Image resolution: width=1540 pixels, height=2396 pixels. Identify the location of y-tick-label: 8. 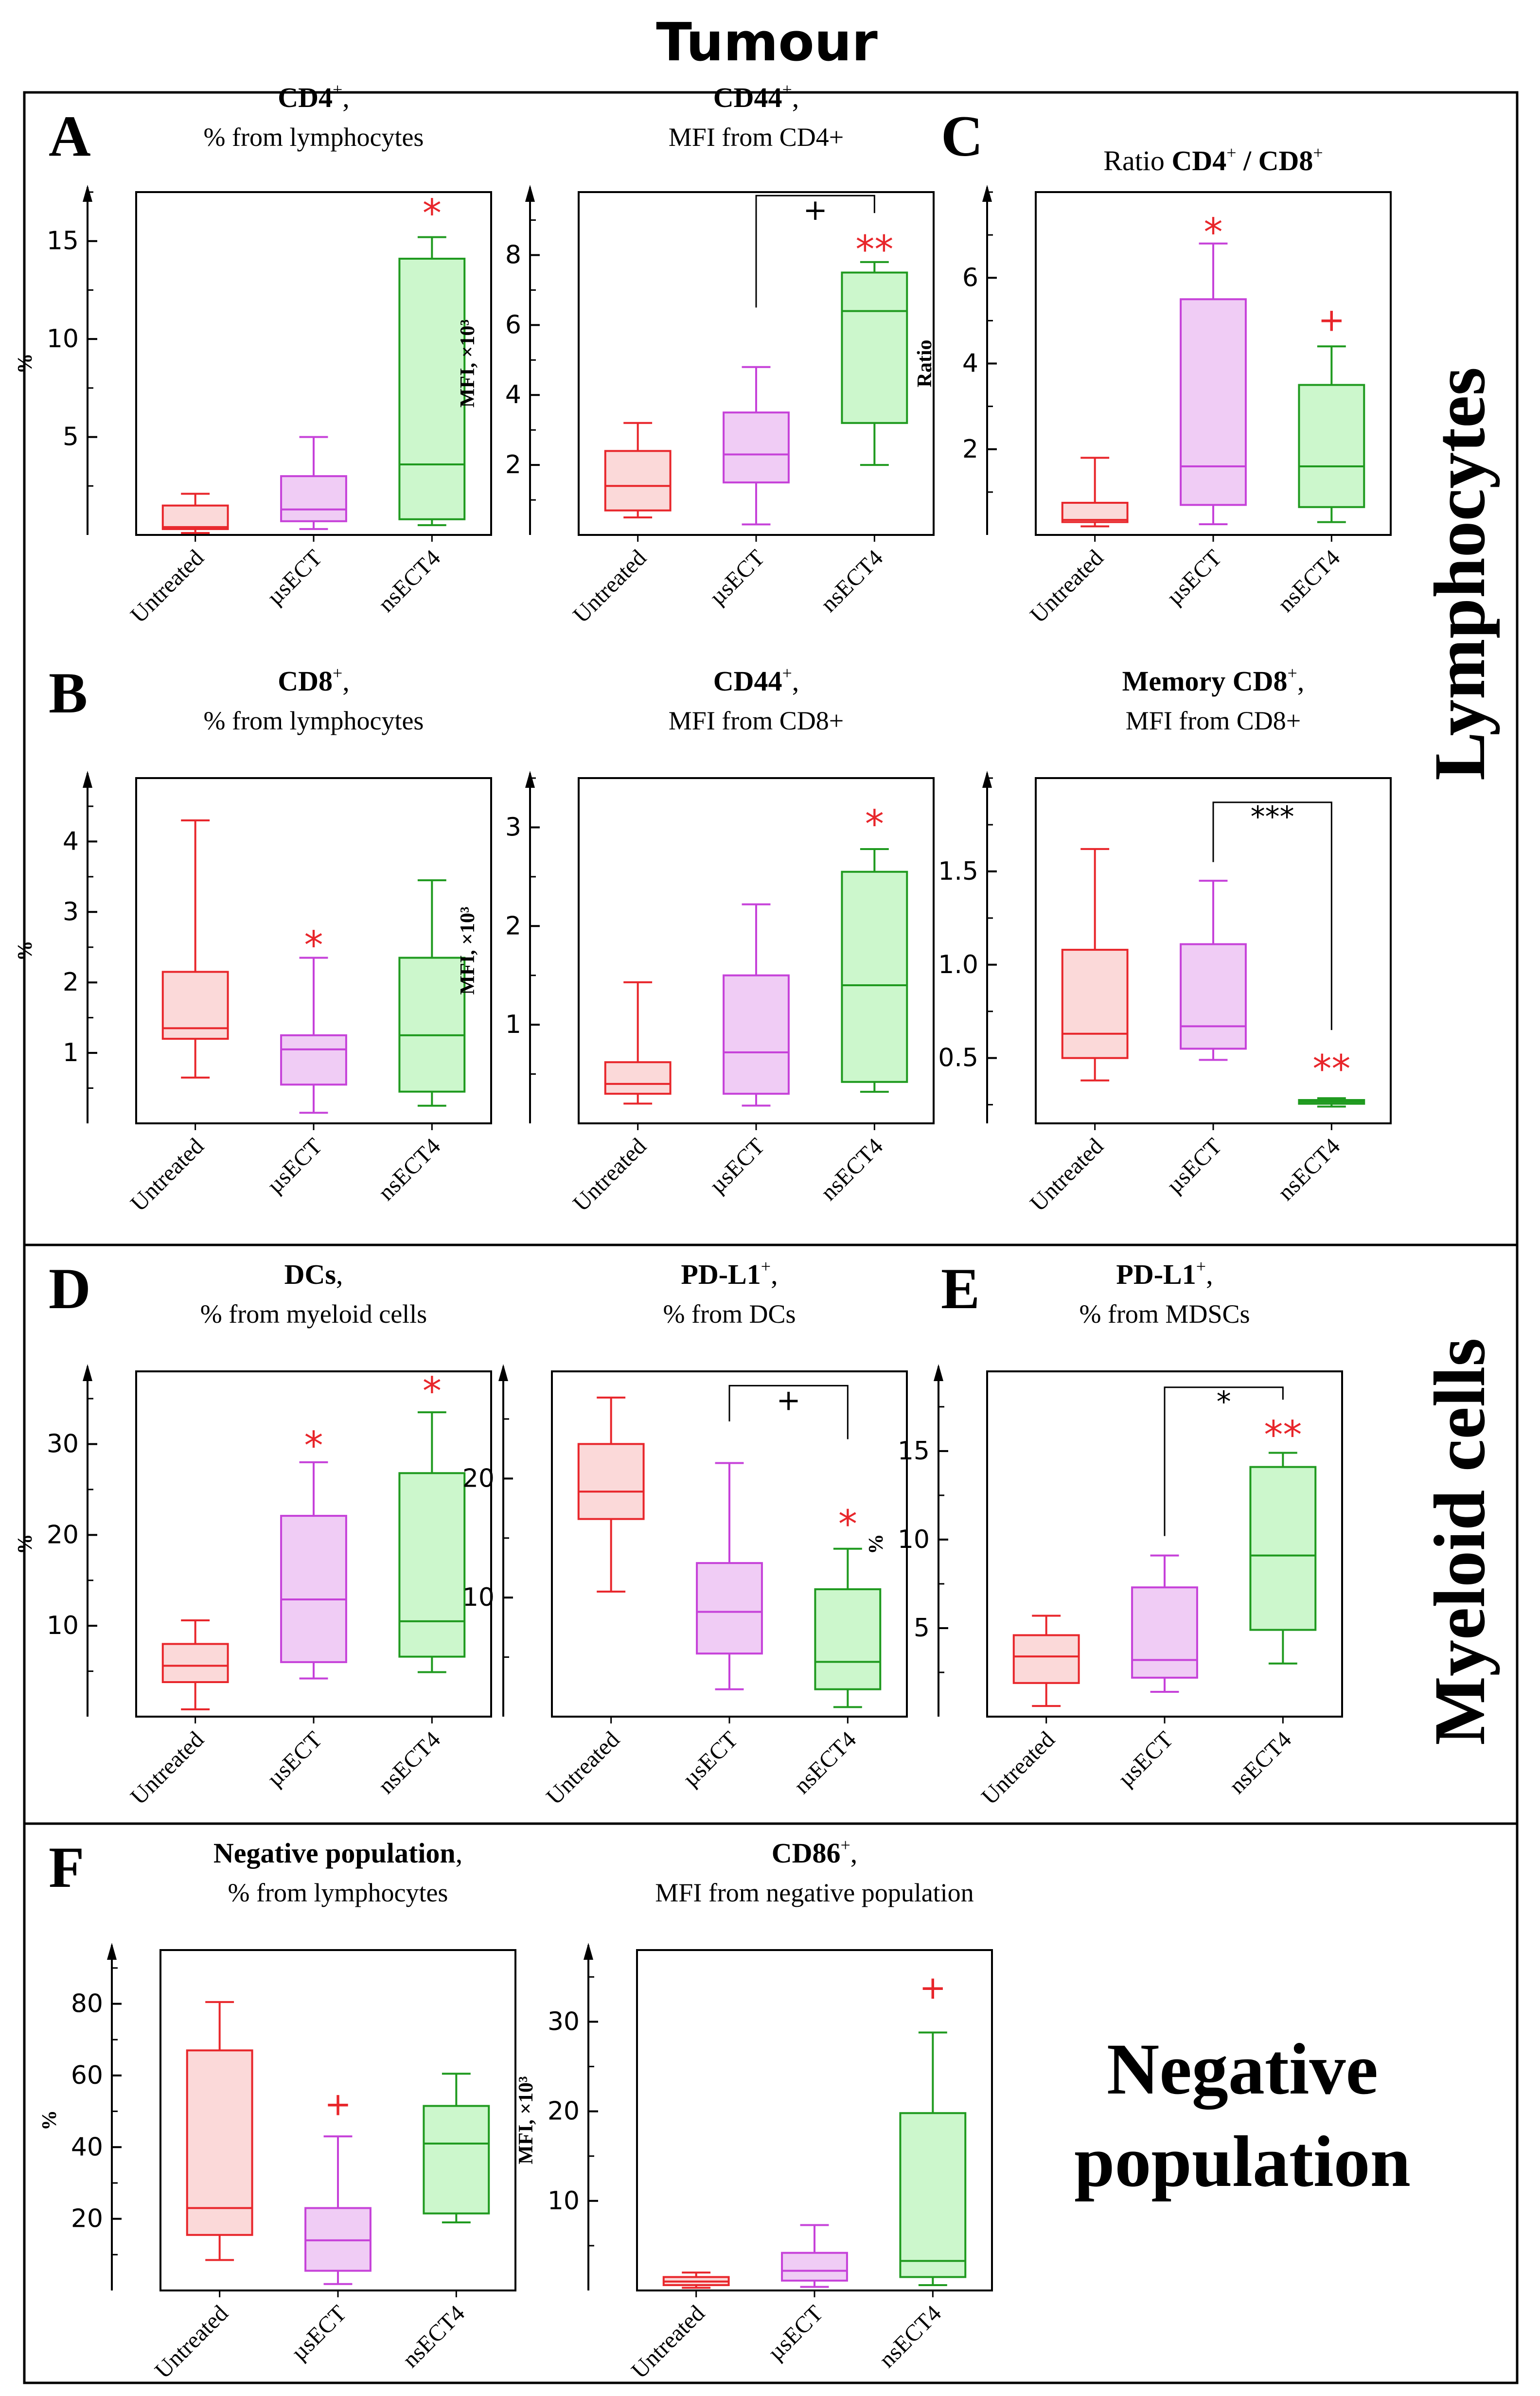
(513, 254).